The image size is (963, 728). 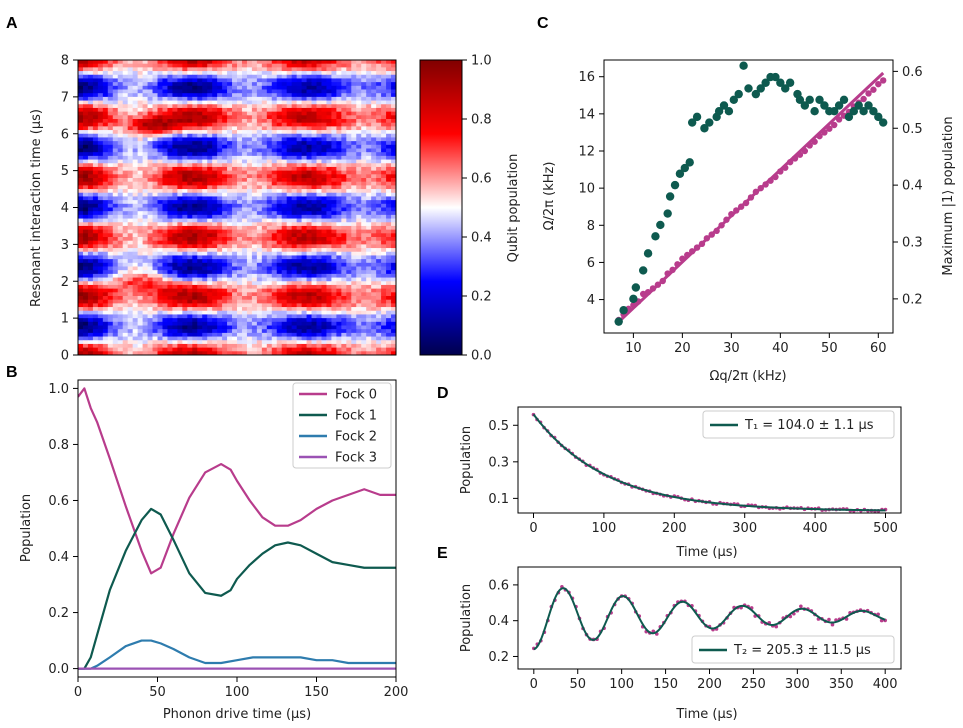 What do you see at coordinates (12, 23) in the screenshot?
I see `panel-label-a: A` at bounding box center [12, 23].